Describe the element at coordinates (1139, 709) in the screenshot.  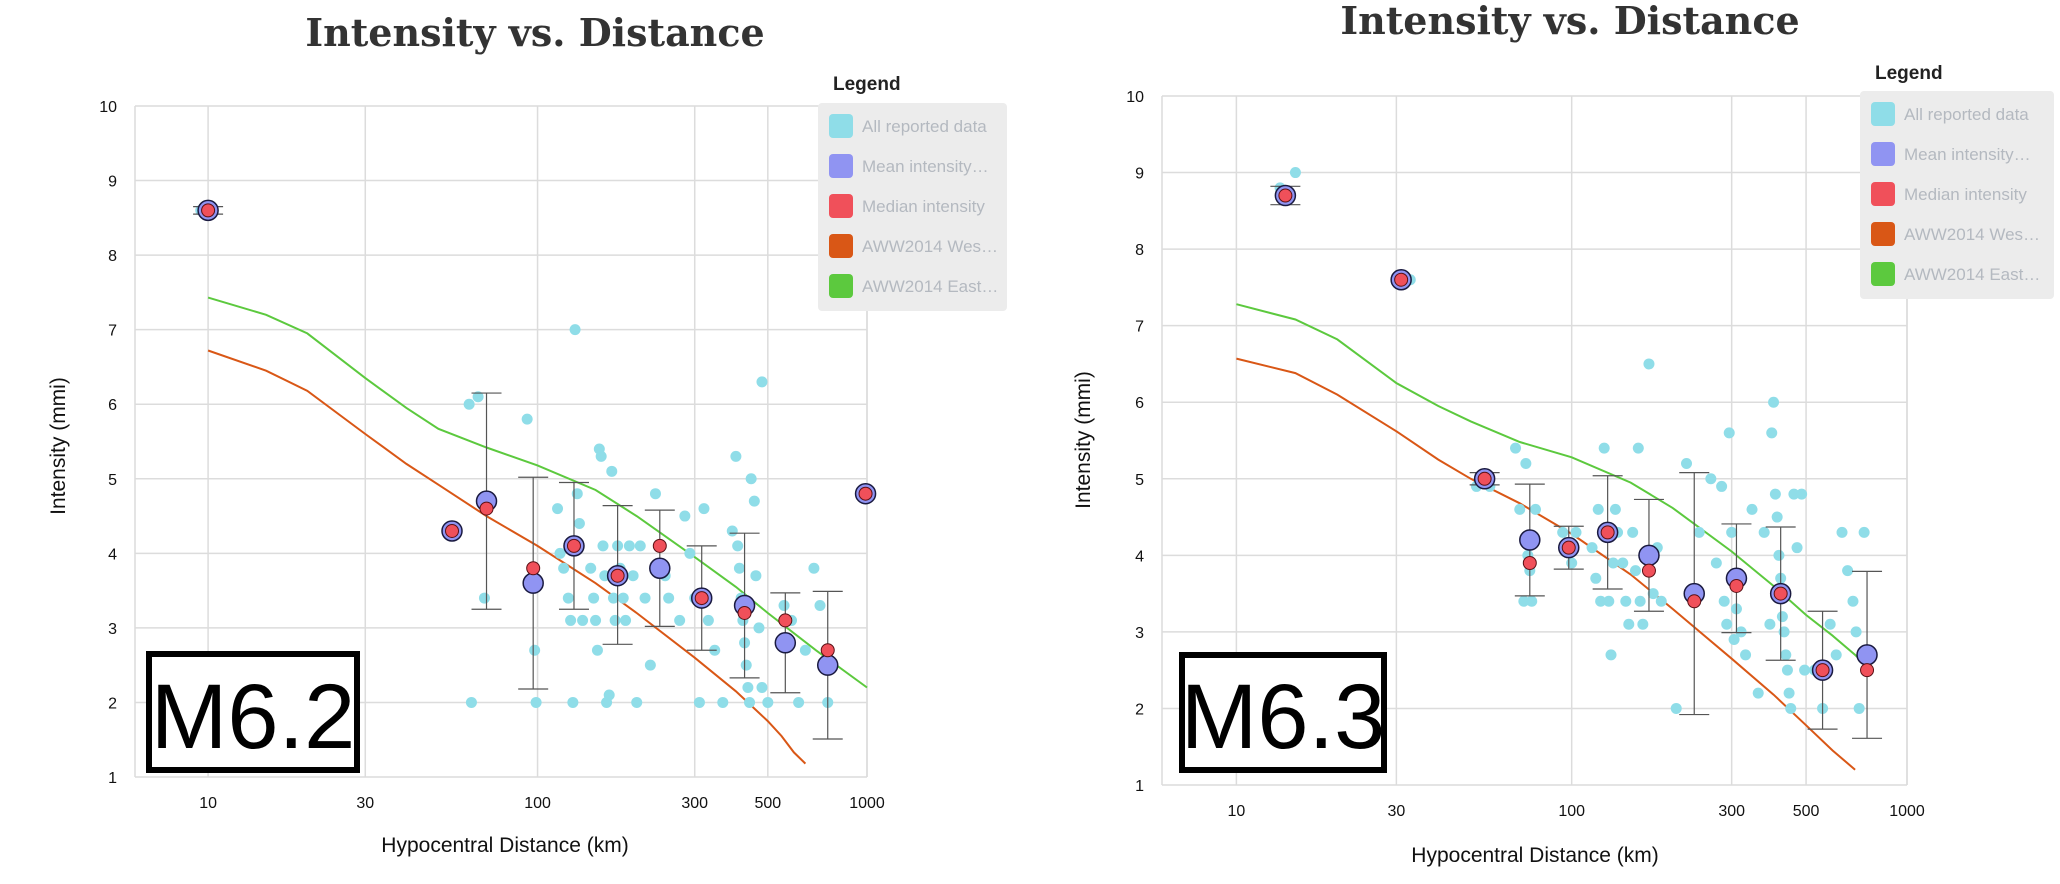
I see `y-tick-2: 2` at that location.